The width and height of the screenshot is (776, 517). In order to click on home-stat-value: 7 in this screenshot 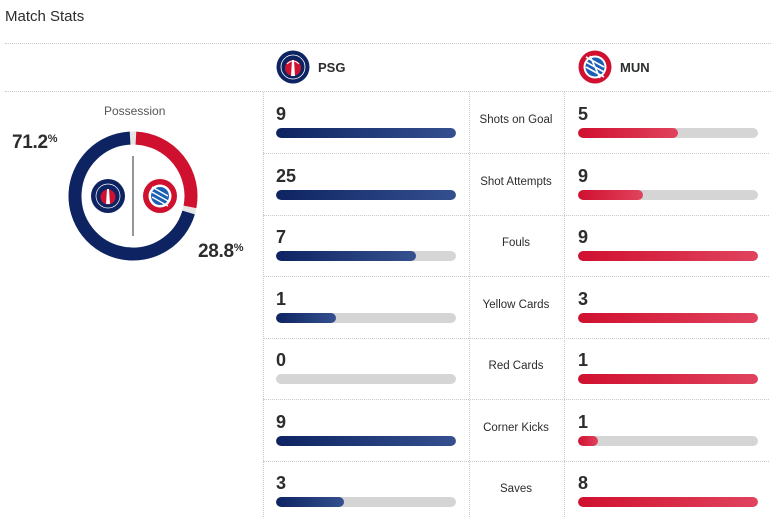, I will do `click(281, 237)`.